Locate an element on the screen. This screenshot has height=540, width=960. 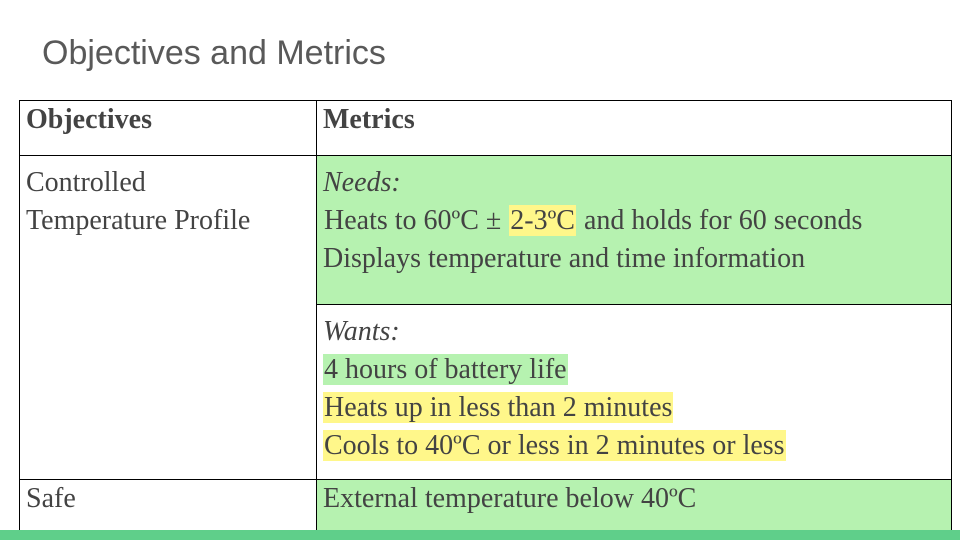
needs-text-c: and holds for 60 seconds is located at coordinates (719, 220).